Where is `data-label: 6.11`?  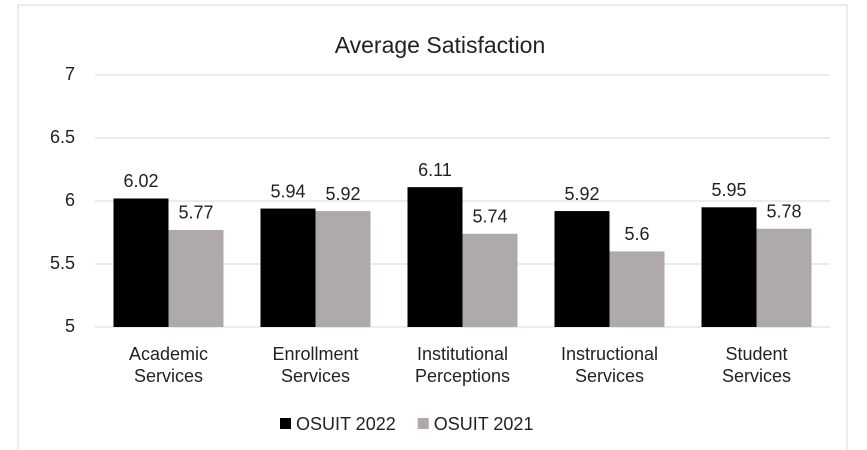 data-label: 6.11 is located at coordinates (435, 170).